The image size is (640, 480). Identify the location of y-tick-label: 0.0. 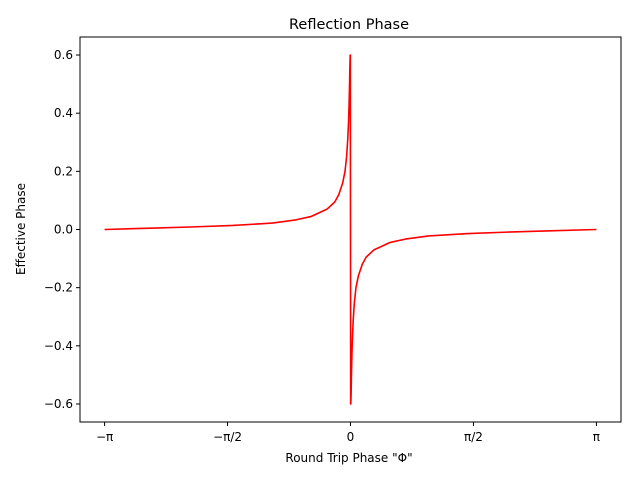
(63, 230).